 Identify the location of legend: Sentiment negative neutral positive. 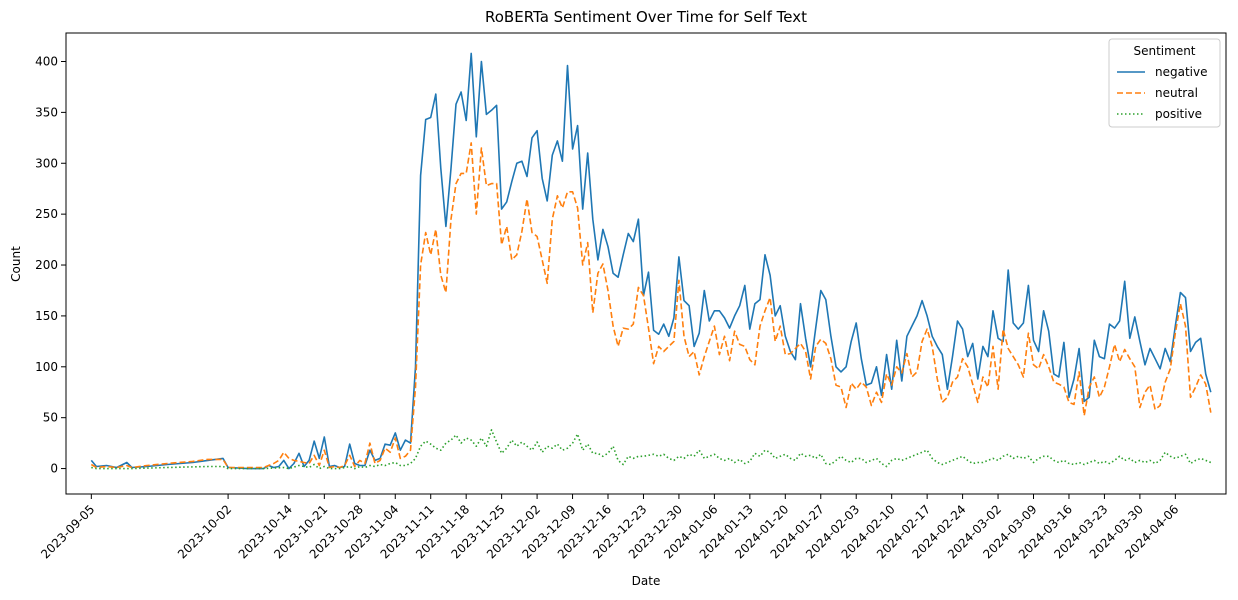
(1164, 83).